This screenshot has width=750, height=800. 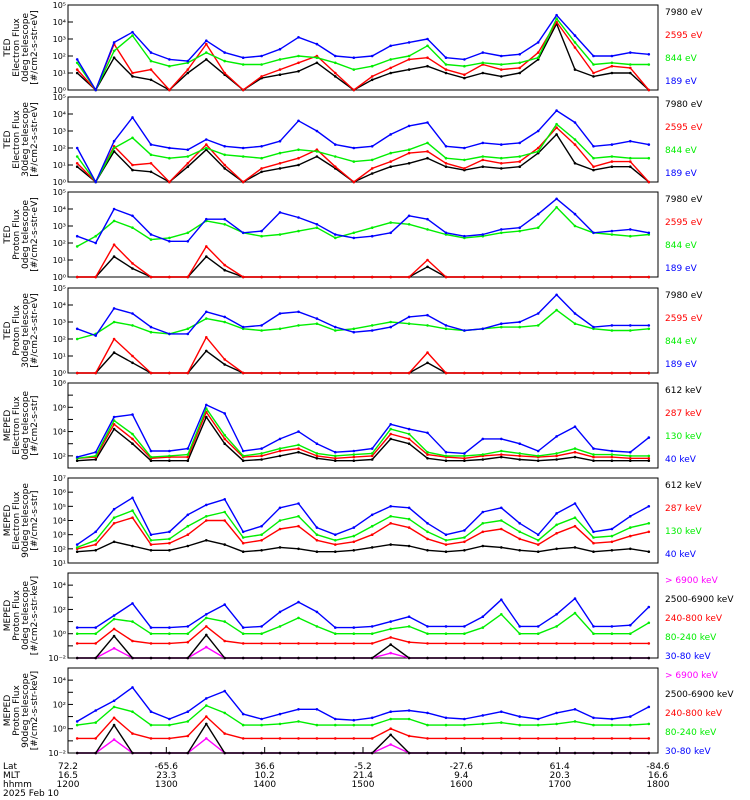 What do you see at coordinates (691, 638) in the screenshot?
I see `legend-entry: 80-240 keV` at bounding box center [691, 638].